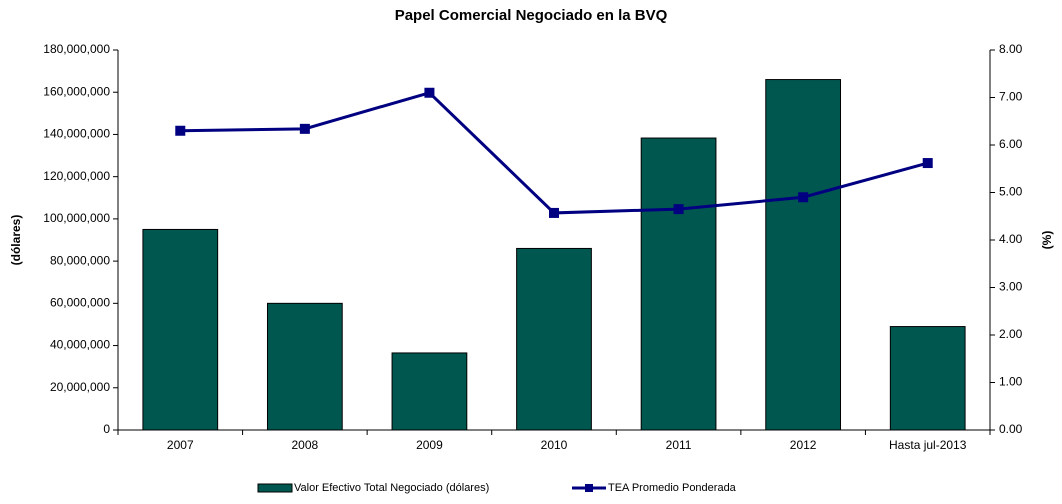 The image size is (1062, 504). Describe the element at coordinates (76, 176) in the screenshot. I see `y-tick-label: 120,000,000` at that location.